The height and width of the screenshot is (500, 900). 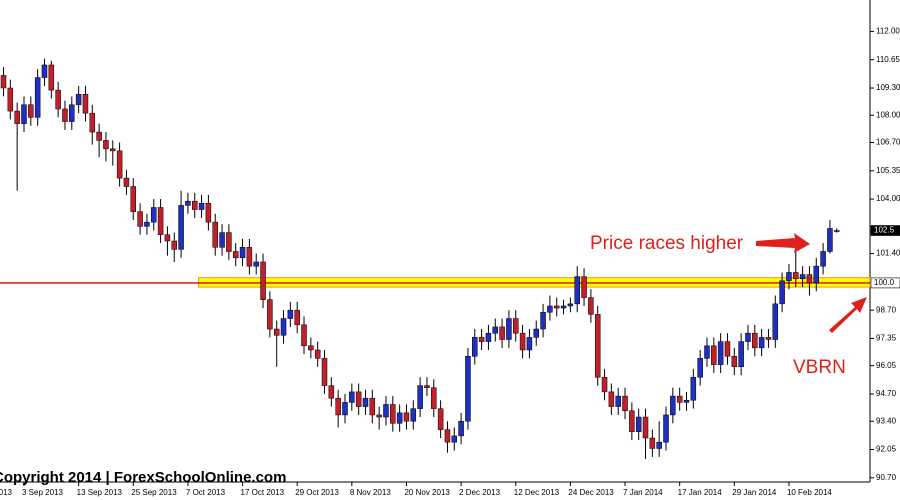 What do you see at coordinates (100, 492) in the screenshot?
I see `x-tick-label: 13 Sep 2013` at bounding box center [100, 492].